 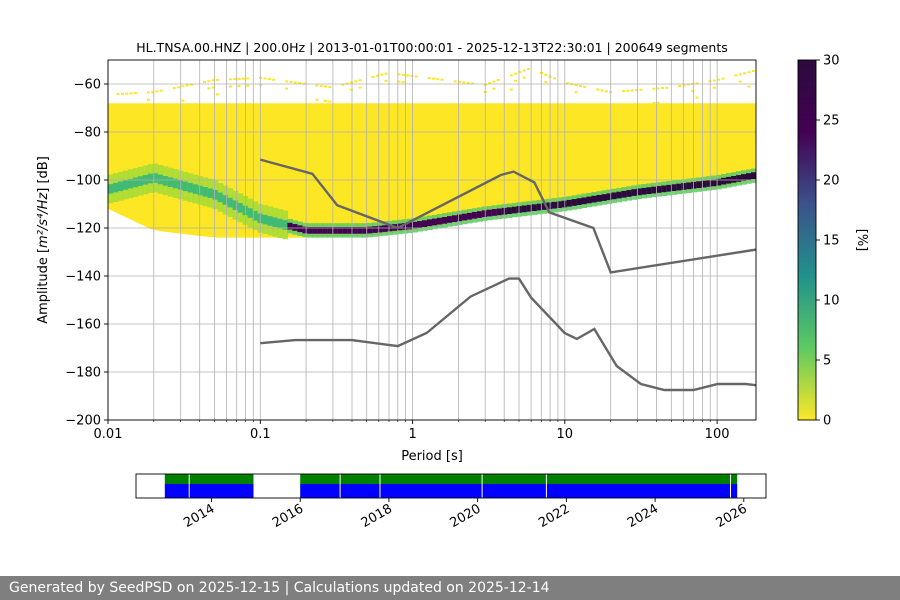 What do you see at coordinates (827, 361) in the screenshot?
I see `colorbar-tick-label: 5` at bounding box center [827, 361].